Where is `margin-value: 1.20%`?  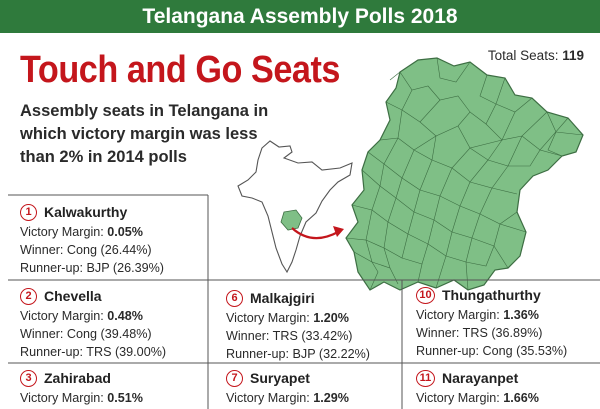 margin-value: 1.20% is located at coordinates (331, 318).